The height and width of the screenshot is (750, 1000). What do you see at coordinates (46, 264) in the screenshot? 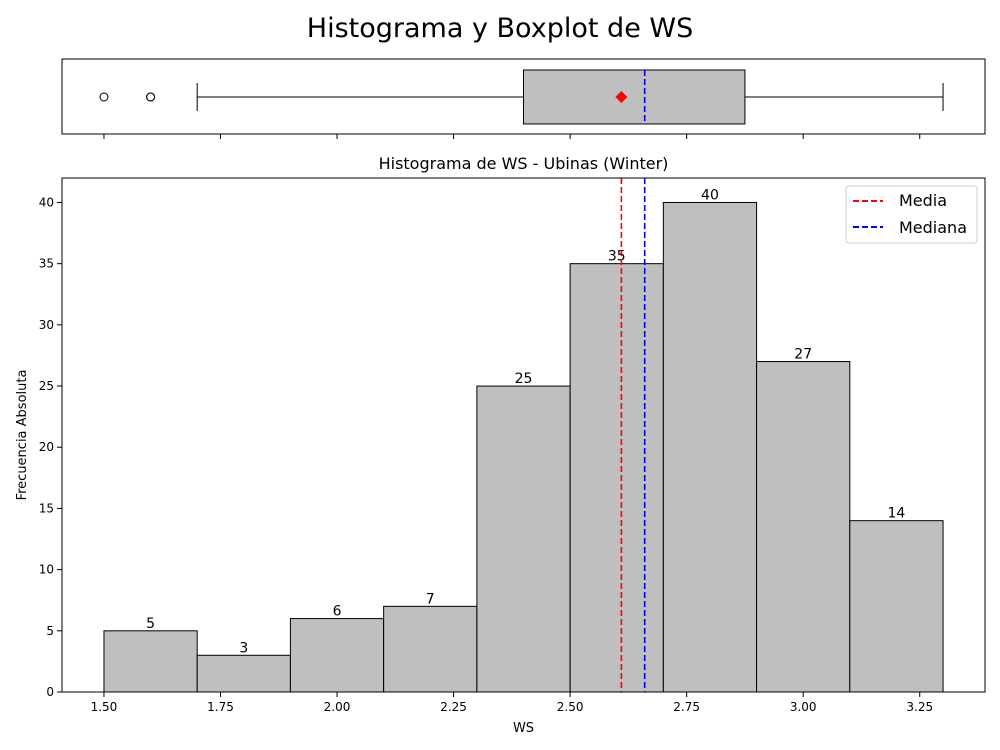
I see `y-tick-label: 35` at bounding box center [46, 264].